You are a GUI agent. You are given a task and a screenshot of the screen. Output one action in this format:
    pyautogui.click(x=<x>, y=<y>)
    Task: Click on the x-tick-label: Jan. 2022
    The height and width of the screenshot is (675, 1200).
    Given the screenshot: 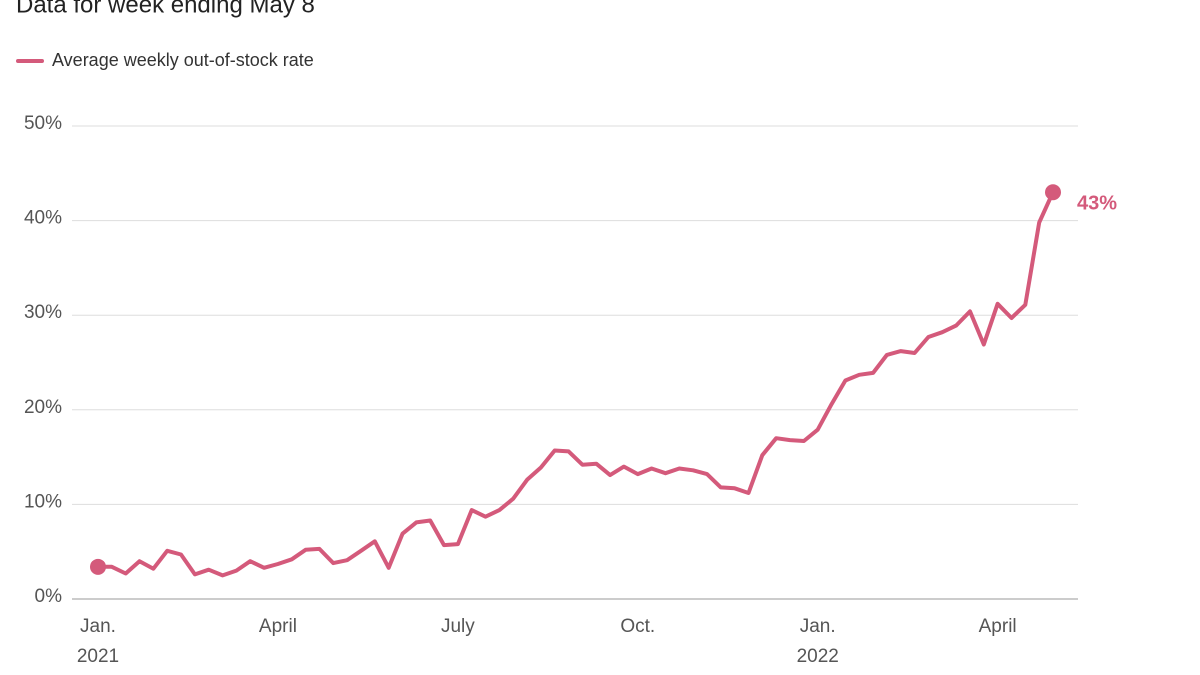 What is the action you would take?
    pyautogui.click(x=818, y=641)
    